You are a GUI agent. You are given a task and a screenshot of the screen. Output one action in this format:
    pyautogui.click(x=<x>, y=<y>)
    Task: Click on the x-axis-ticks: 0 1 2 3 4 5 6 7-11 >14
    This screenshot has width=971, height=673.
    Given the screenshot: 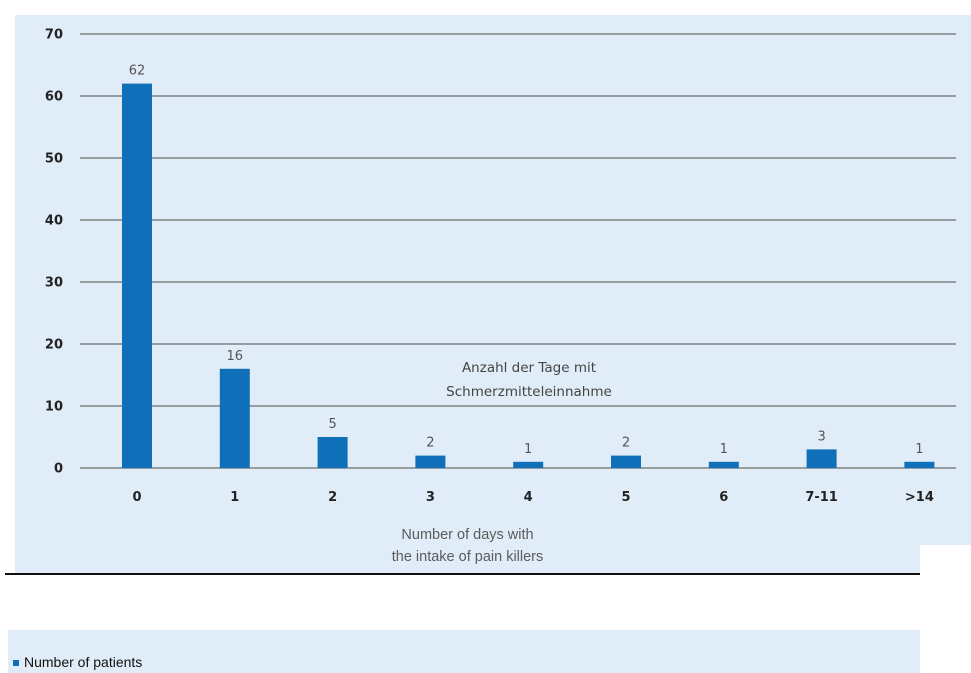 What is the action you would take?
    pyautogui.click(x=532, y=497)
    